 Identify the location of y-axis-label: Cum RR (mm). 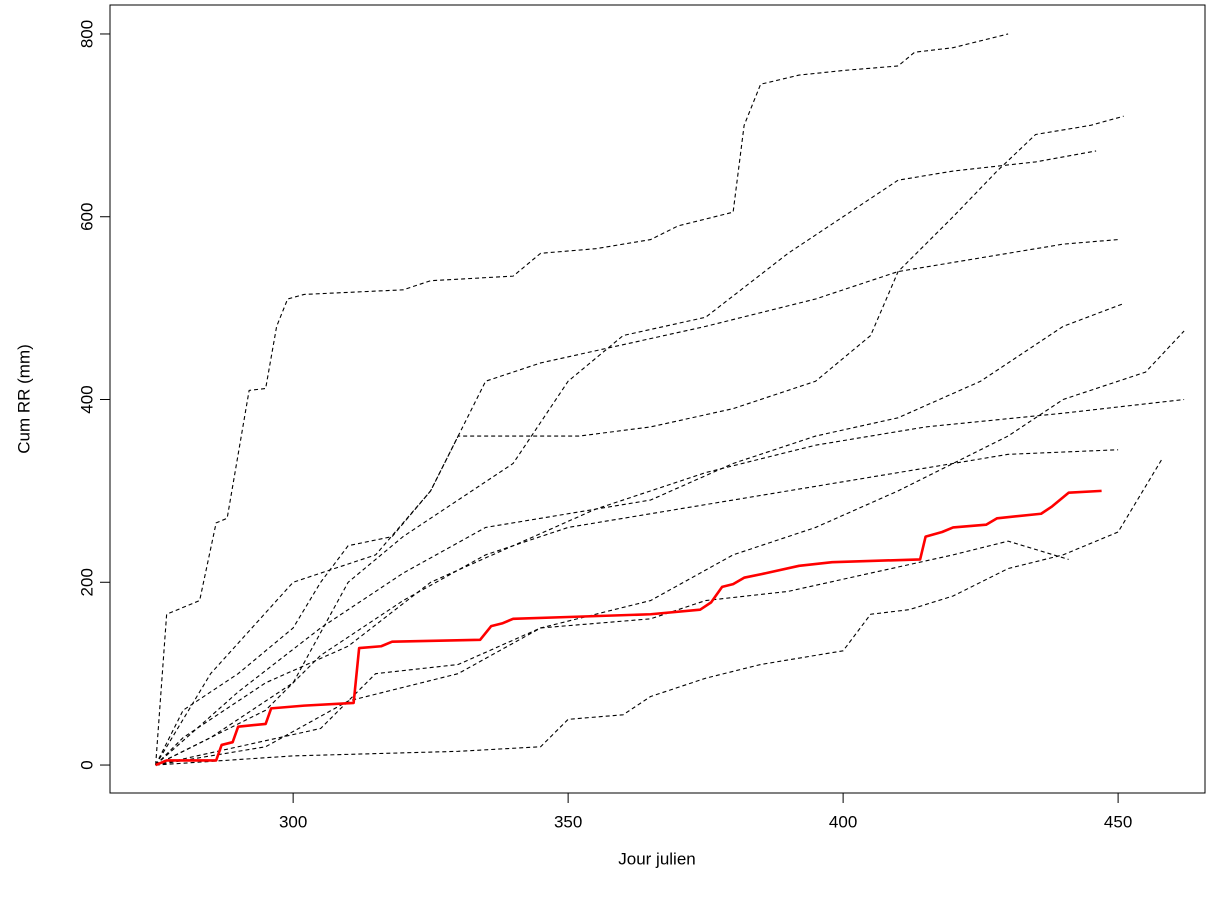
(23, 399).